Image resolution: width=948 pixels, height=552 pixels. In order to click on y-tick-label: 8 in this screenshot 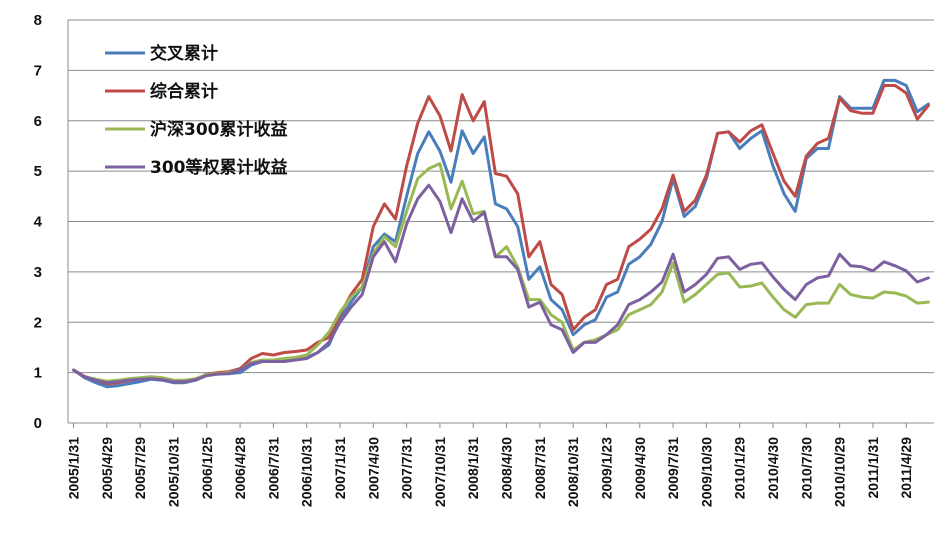, I will do `click(38, 20)`.